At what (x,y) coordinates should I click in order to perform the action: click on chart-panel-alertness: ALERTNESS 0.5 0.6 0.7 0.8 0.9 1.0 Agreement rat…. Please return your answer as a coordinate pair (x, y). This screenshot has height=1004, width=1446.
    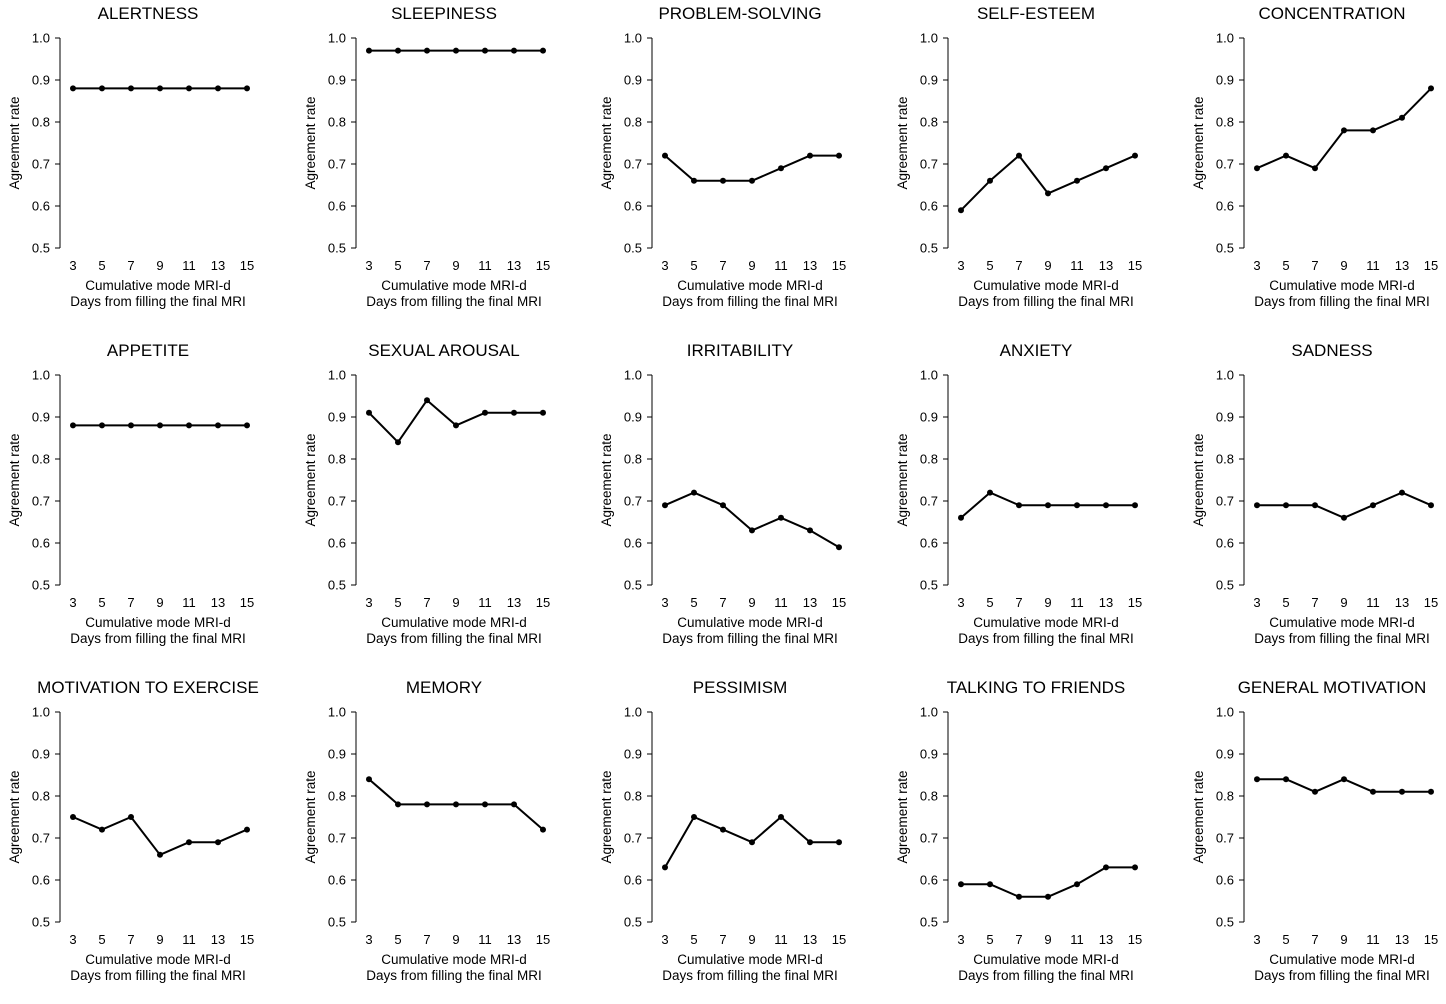
    Looking at the image, I should click on (144, 165).